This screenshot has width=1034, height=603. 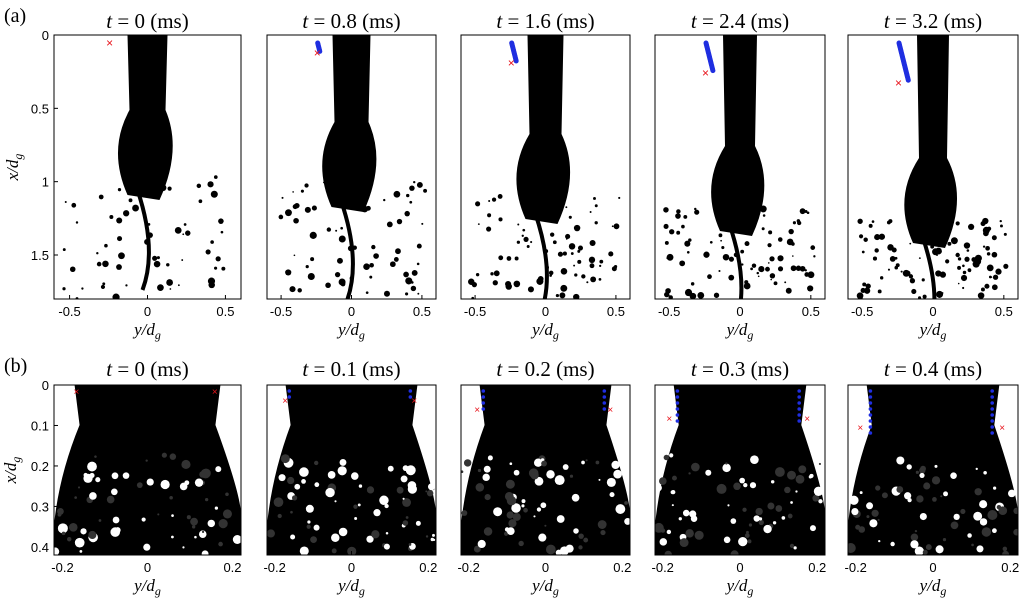 I want to click on panel-b-5: × ×t = 0.4 (ms)-0.2 0 0.2y/dg, so click(x=932, y=477).